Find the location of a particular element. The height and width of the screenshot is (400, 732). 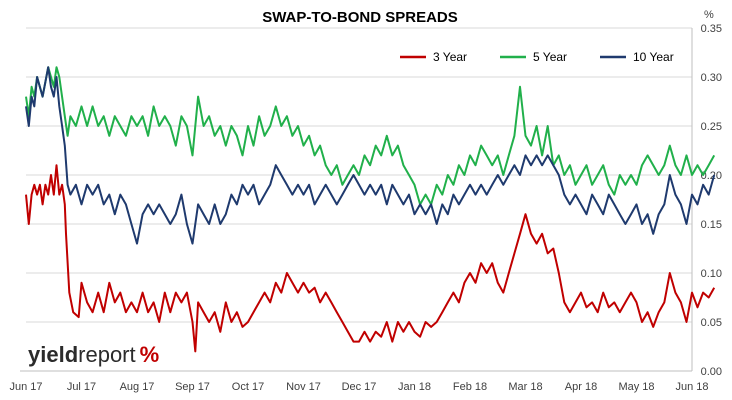

x-tick-label: May 18 is located at coordinates (636, 387).